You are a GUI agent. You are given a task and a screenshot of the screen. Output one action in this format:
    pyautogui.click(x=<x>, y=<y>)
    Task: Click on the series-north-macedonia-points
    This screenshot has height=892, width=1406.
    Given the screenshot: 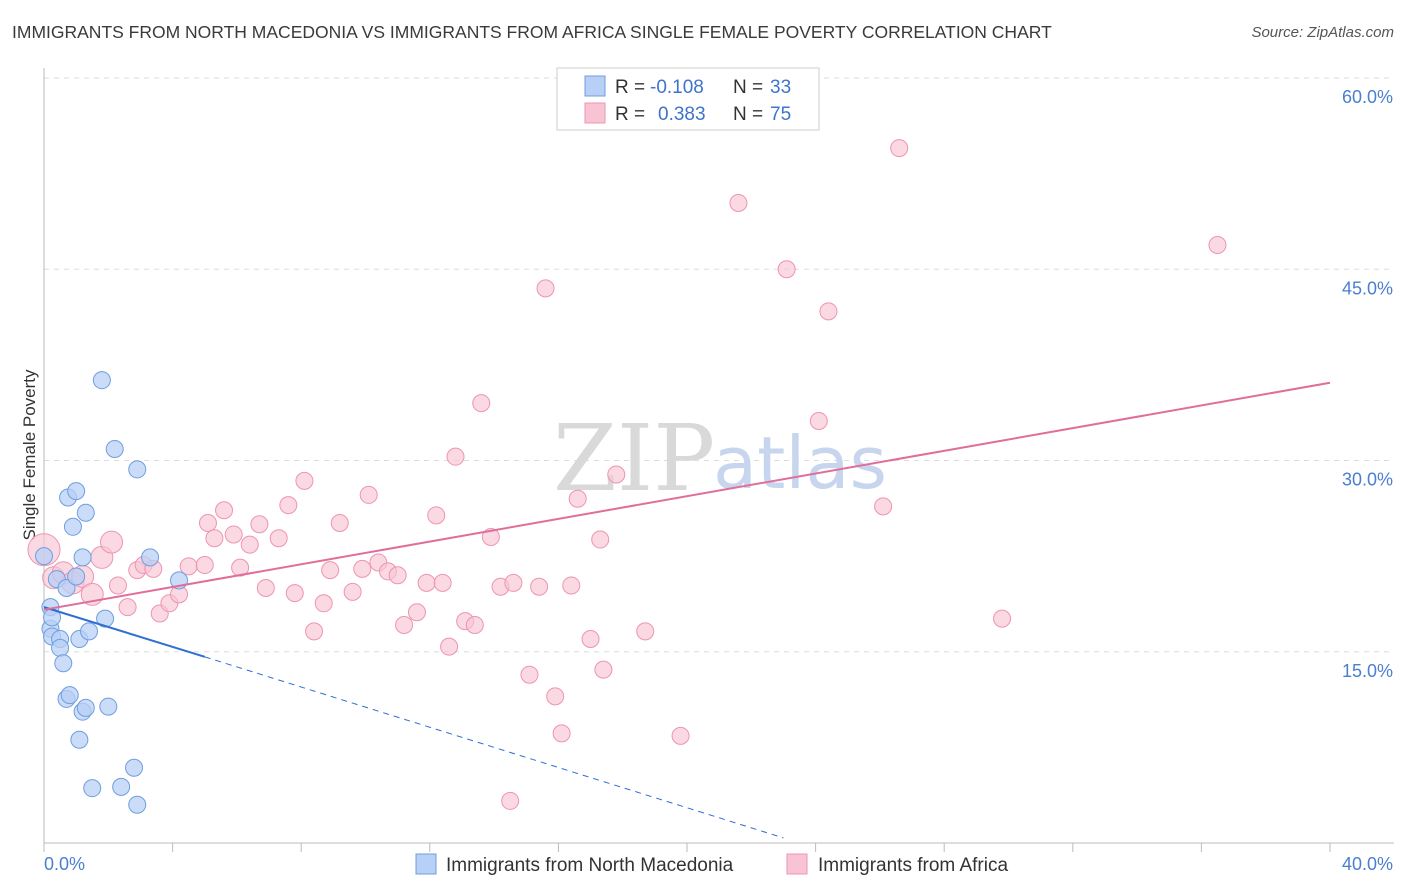 What is the action you would take?
    pyautogui.click(x=112, y=592)
    